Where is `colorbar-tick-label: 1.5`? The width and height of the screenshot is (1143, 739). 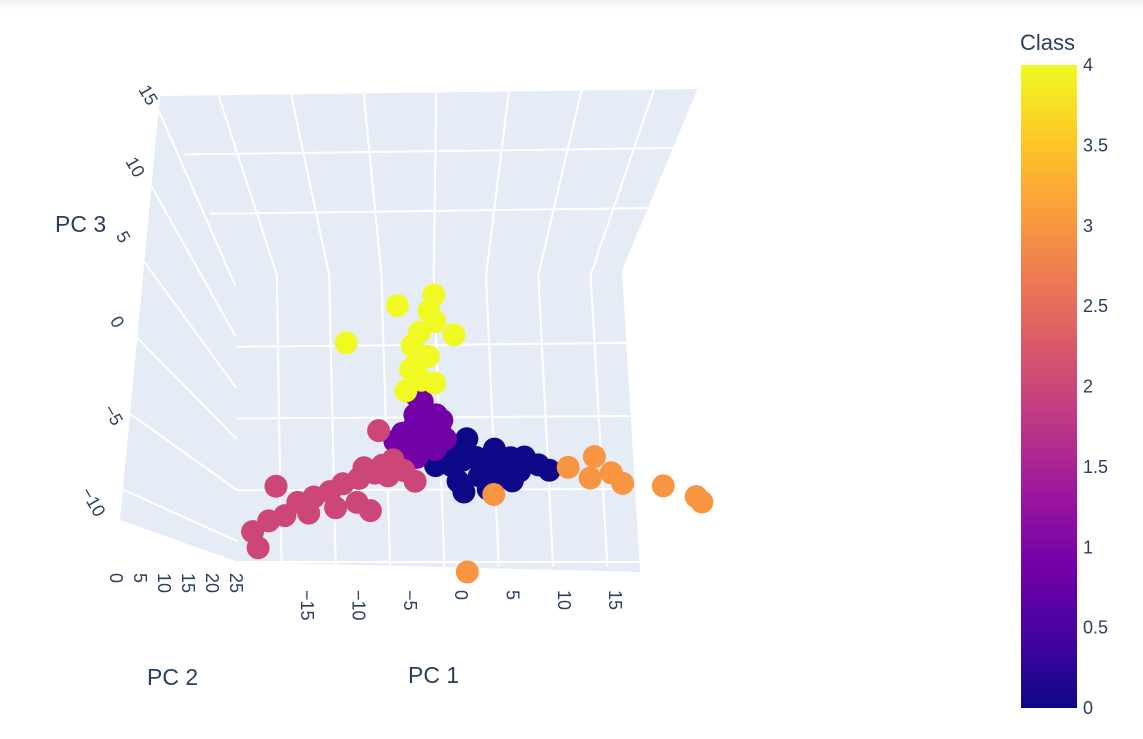
colorbar-tick-label: 1.5 is located at coordinates (1095, 467).